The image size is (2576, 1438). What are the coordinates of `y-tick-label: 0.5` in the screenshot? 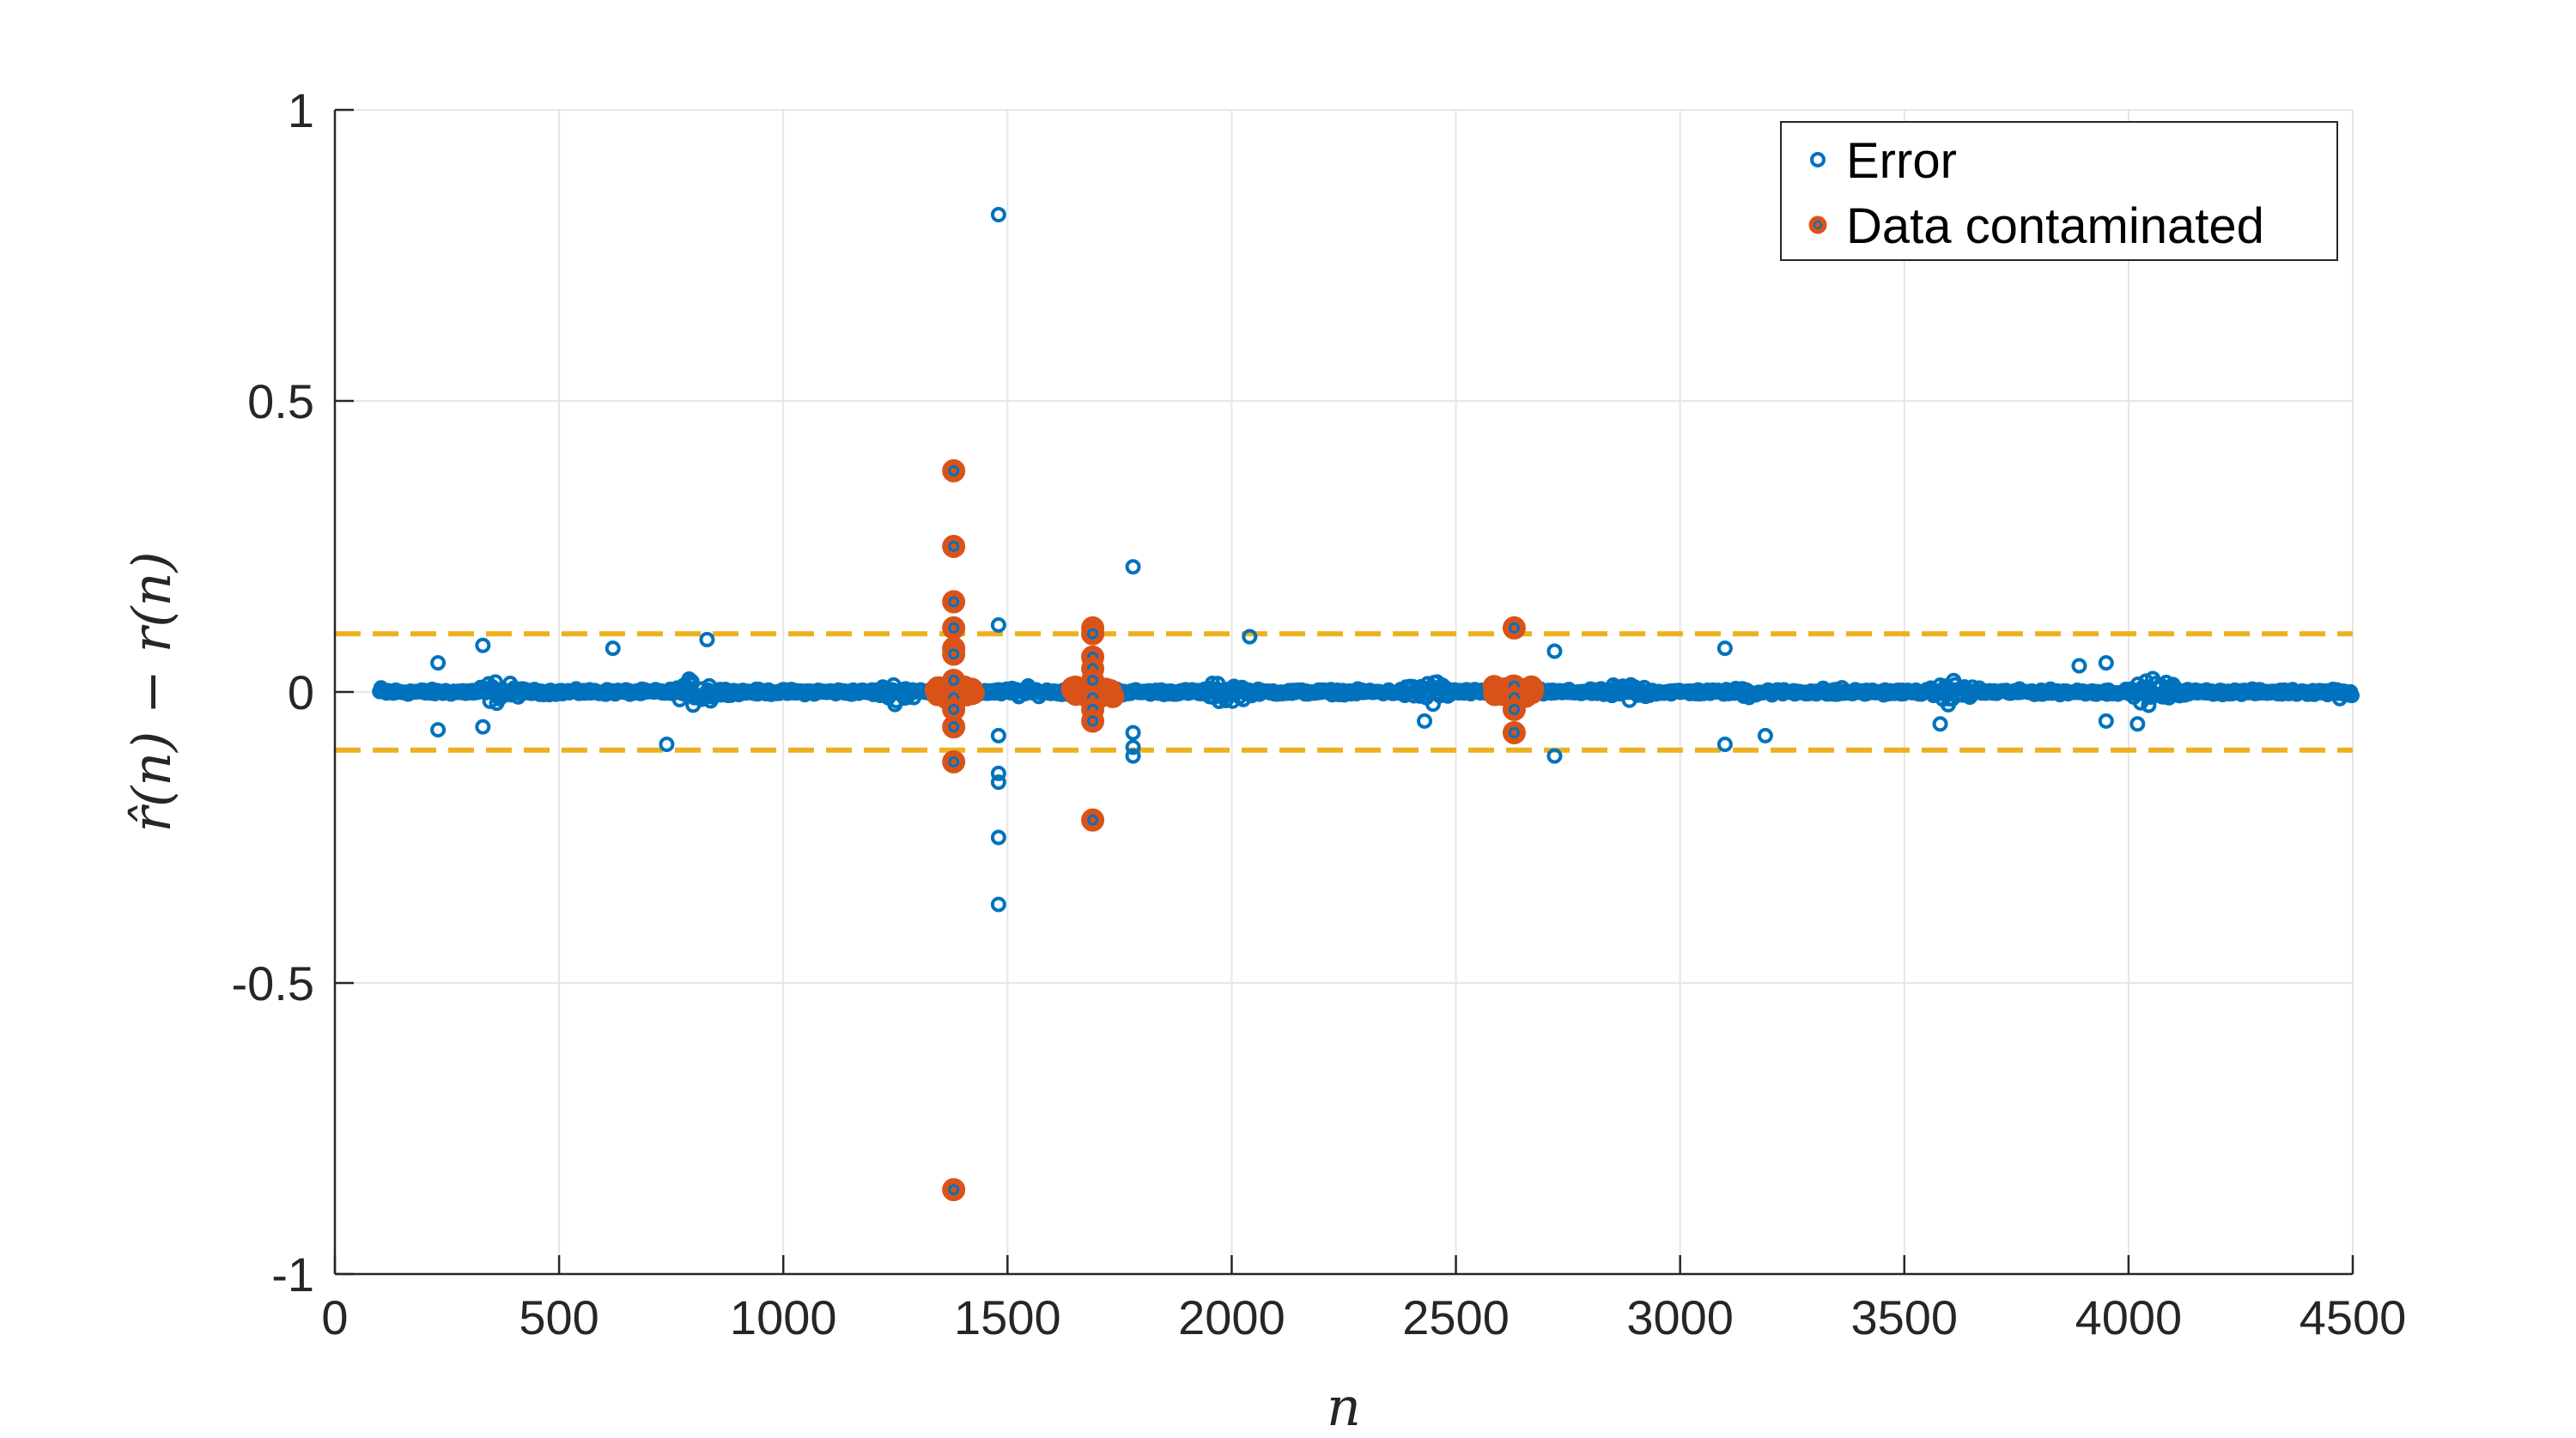 It's located at (280, 401).